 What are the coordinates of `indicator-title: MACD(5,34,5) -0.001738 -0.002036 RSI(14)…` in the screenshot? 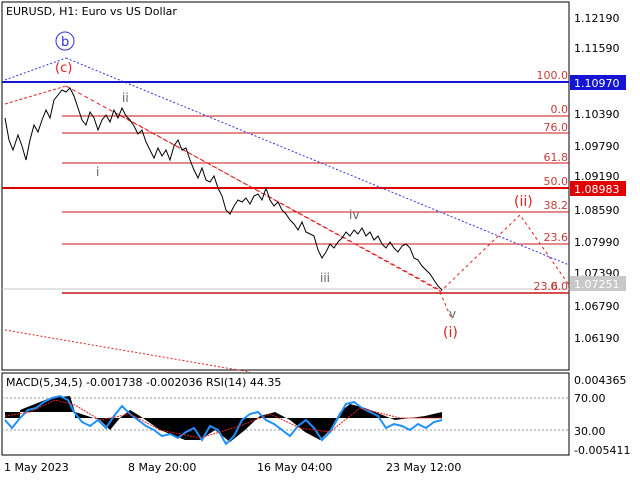 It's located at (143, 382).